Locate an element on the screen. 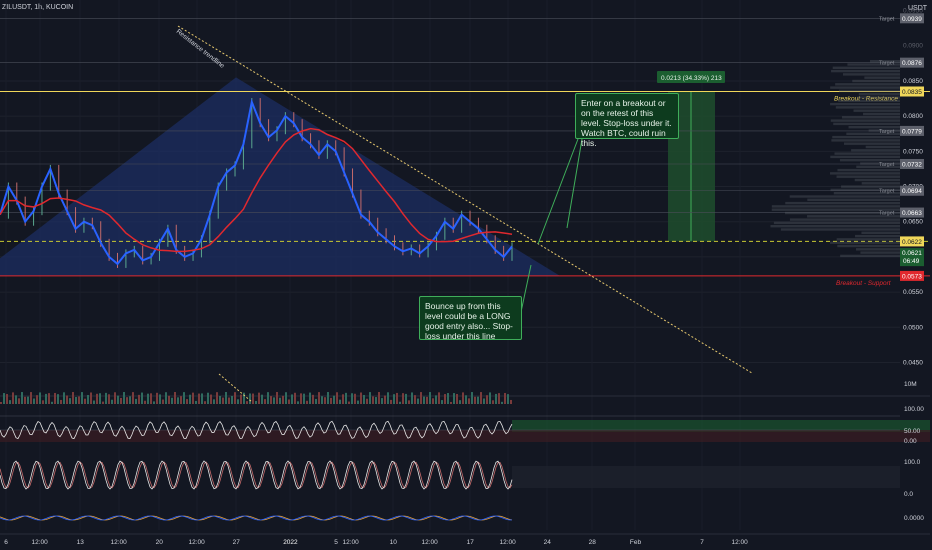 This screenshot has height=550, width=932. resistance-price-label: 0.0835 is located at coordinates (912, 92).